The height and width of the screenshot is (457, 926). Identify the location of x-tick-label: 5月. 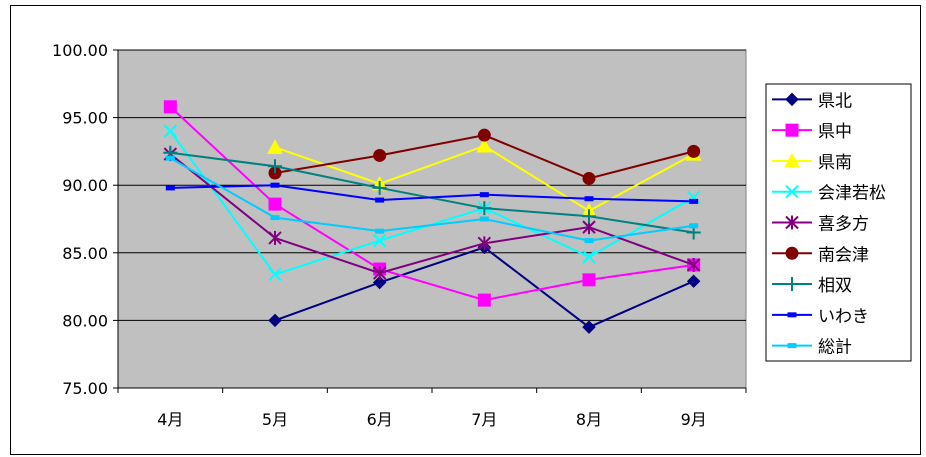
(275, 419).